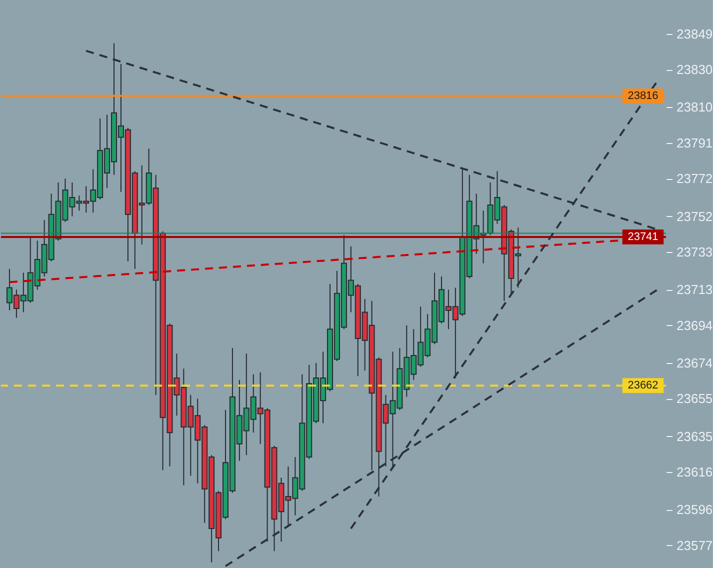 The image size is (725, 568). Describe the element at coordinates (694, 70) in the screenshot. I see `y-tick-label: 23830` at that location.